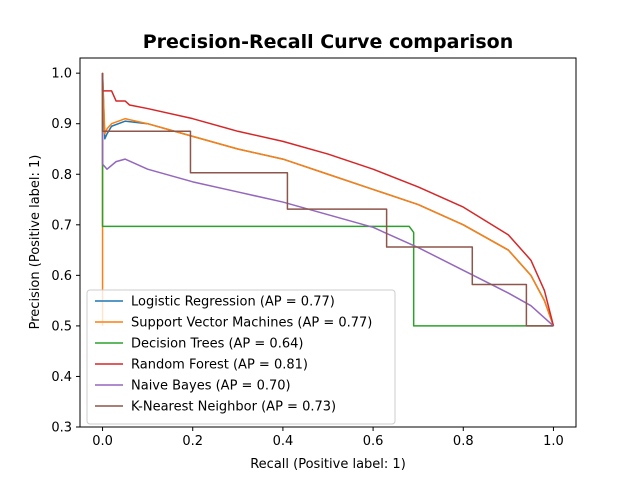 The image size is (640, 480). What do you see at coordinates (283, 441) in the screenshot?
I see `x-tick-label: 0.4` at bounding box center [283, 441].